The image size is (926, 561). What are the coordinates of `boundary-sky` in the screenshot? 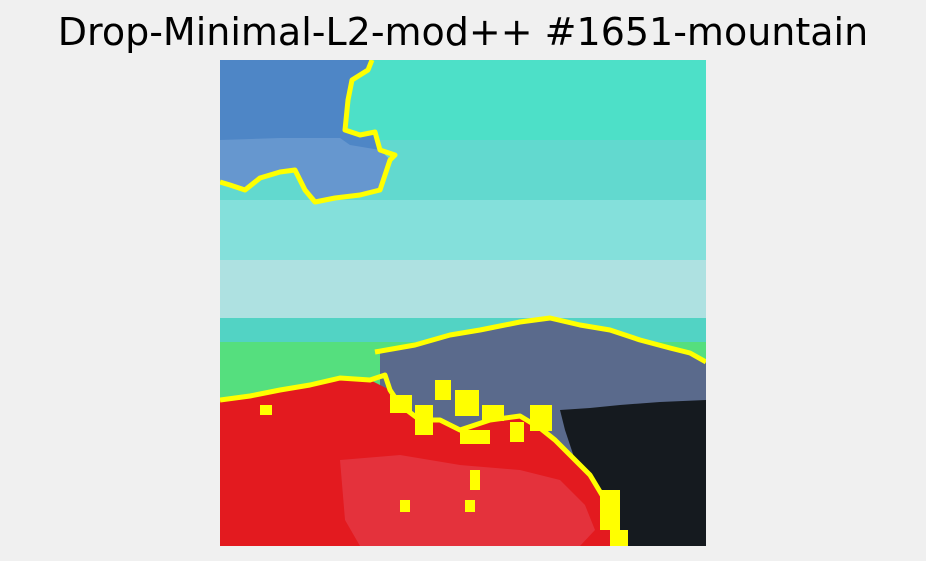 It's located at (309, 132).